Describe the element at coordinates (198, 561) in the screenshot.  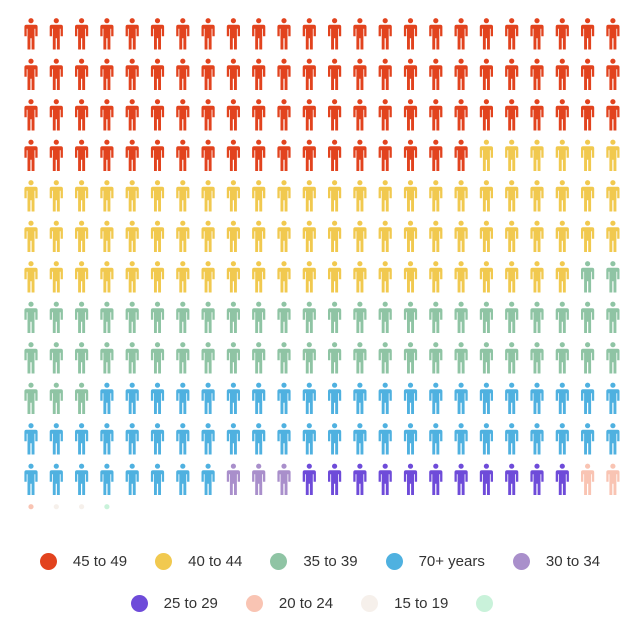
I see `legend-item-40-44: 40 to 44` at that location.